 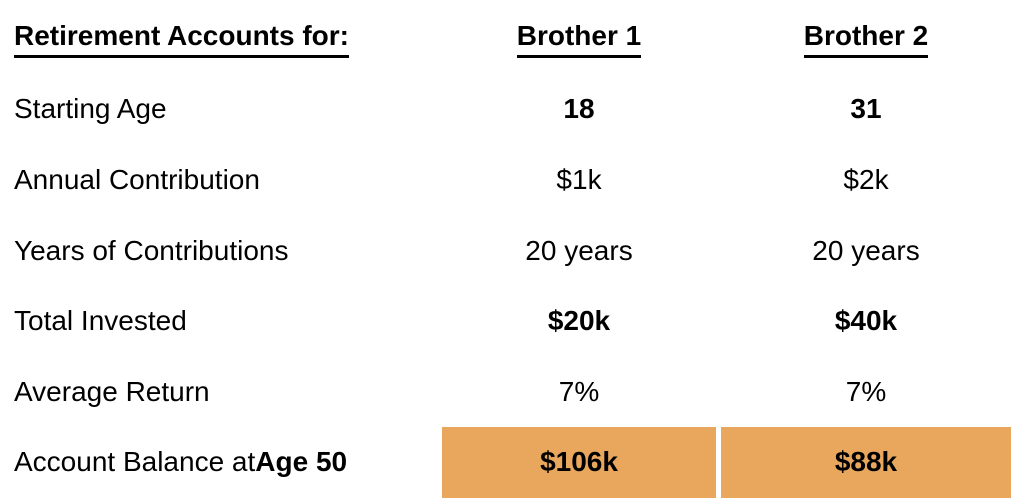 I want to click on value-brother1-average-return: 7%, so click(x=579, y=391).